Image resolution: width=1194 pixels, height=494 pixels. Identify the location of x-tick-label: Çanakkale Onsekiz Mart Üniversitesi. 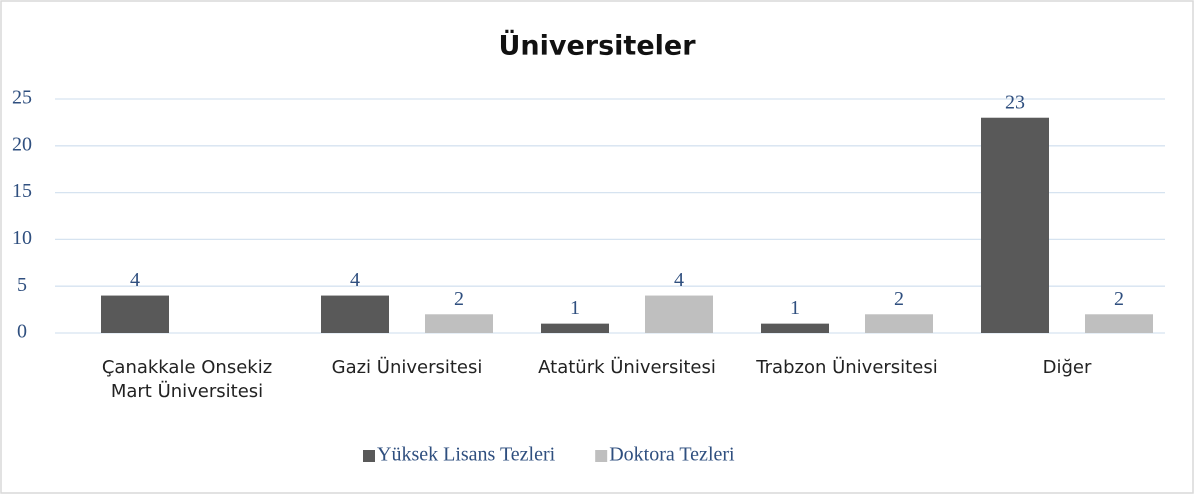
(187, 379).